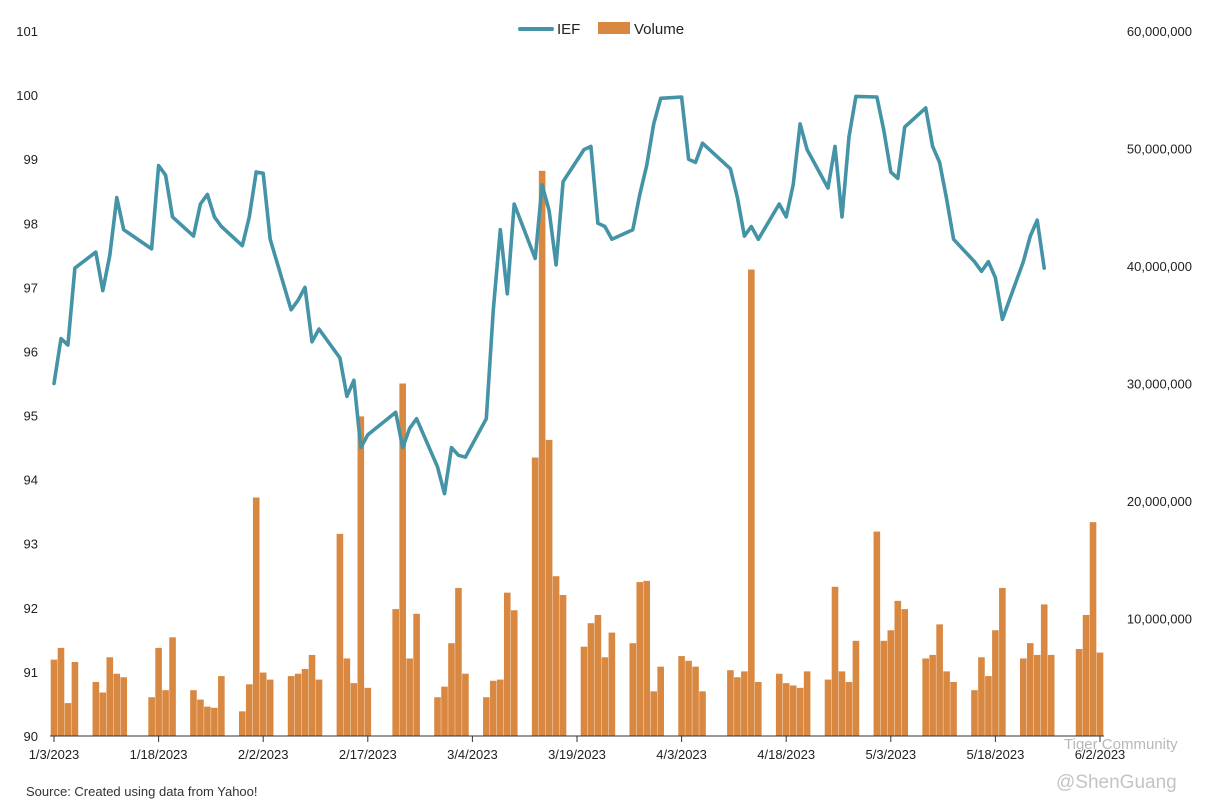  Describe the element at coordinates (54, 754) in the screenshot. I see `x-tick-label: 1/3/2023` at that location.